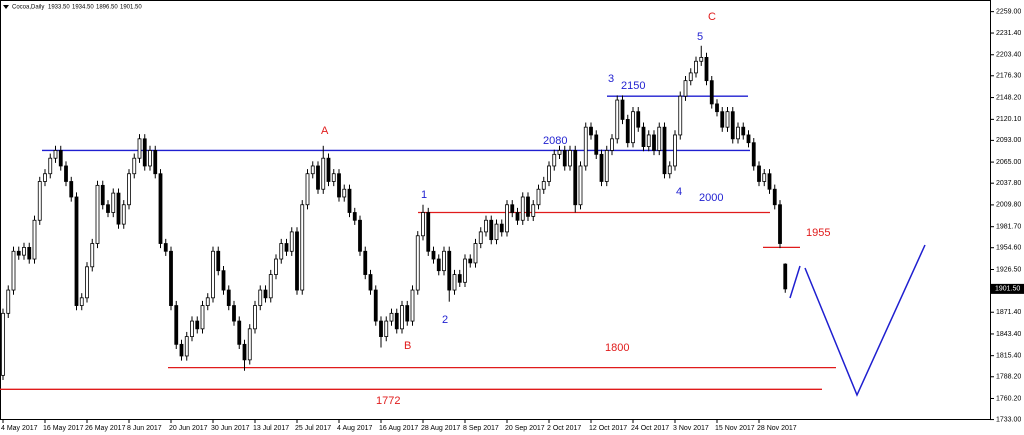  What do you see at coordinates (131, 8) in the screenshot?
I see `header-close: 1901.50` at bounding box center [131, 8].